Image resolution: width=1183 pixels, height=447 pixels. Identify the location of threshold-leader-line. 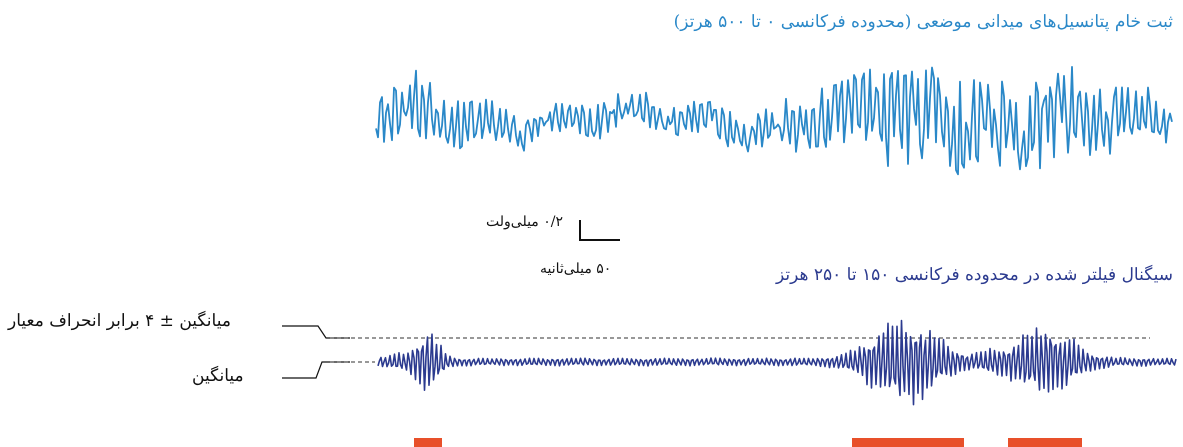
(316, 332).